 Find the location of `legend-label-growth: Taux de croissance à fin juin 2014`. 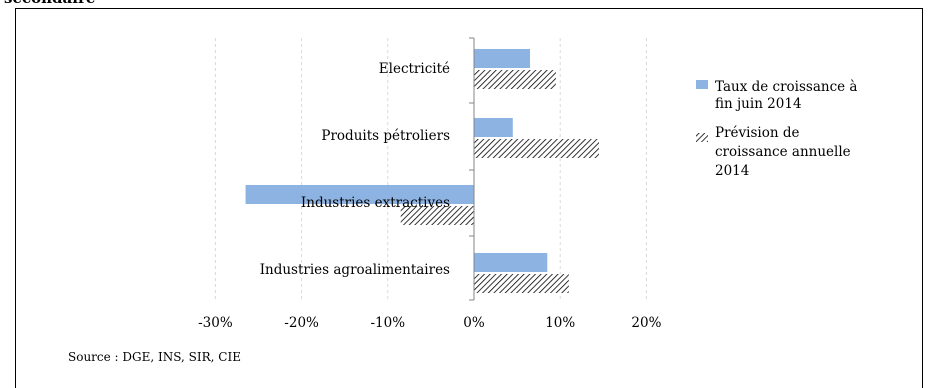

legend-label-growth: Taux de croissance à fin juin 2014 is located at coordinates (786, 95).